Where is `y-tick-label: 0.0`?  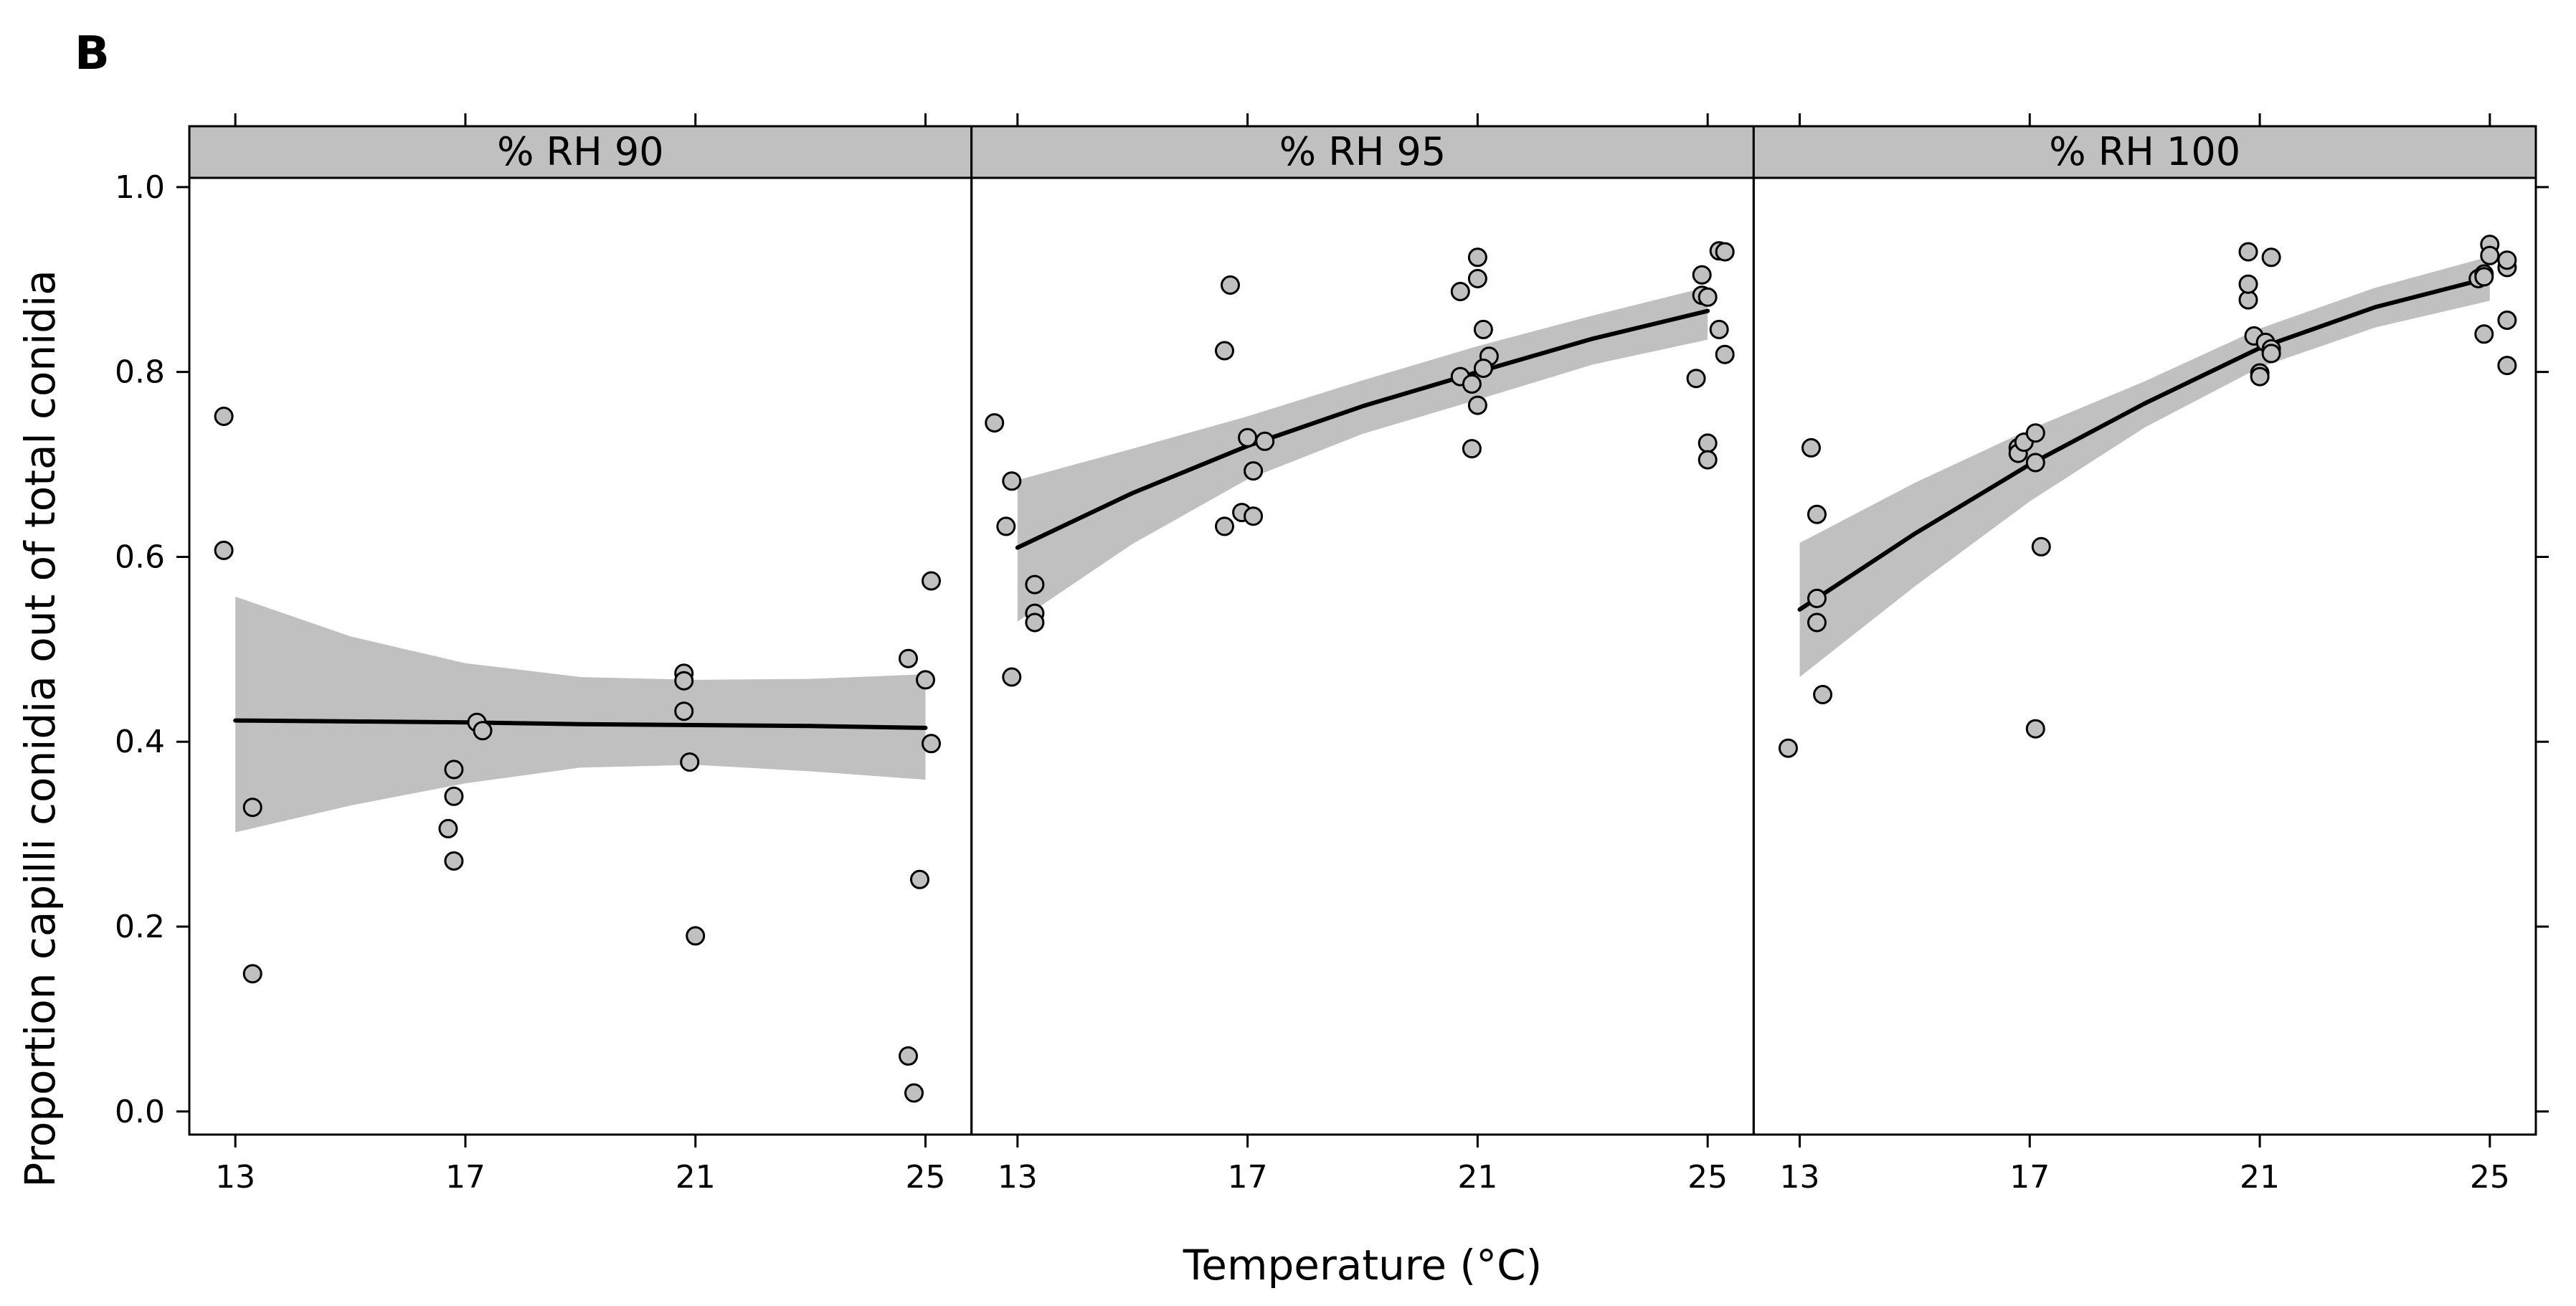
y-tick-label: 0.0 is located at coordinates (140, 1112).